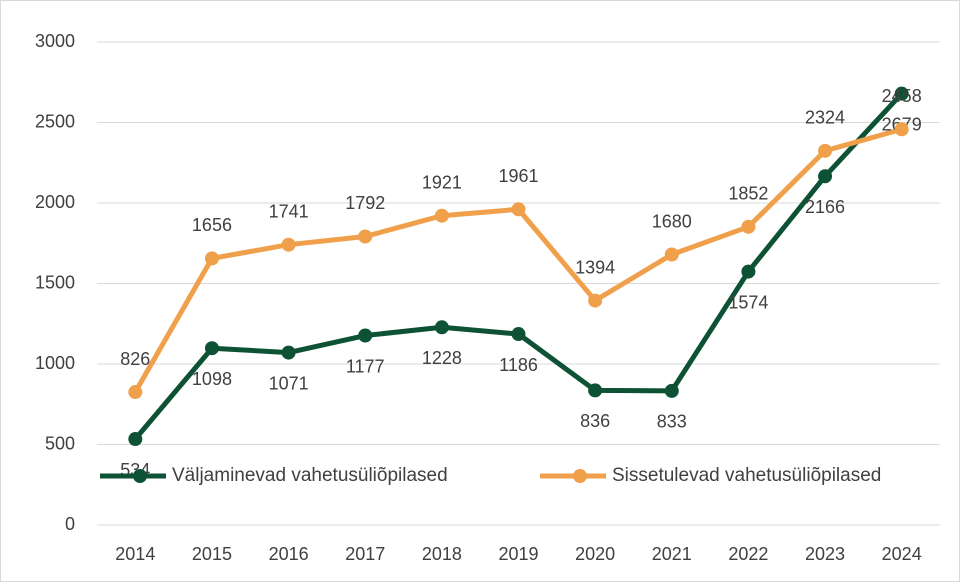 The image size is (960, 582). Describe the element at coordinates (825, 118) in the screenshot. I see `data-label: 2324` at that location.